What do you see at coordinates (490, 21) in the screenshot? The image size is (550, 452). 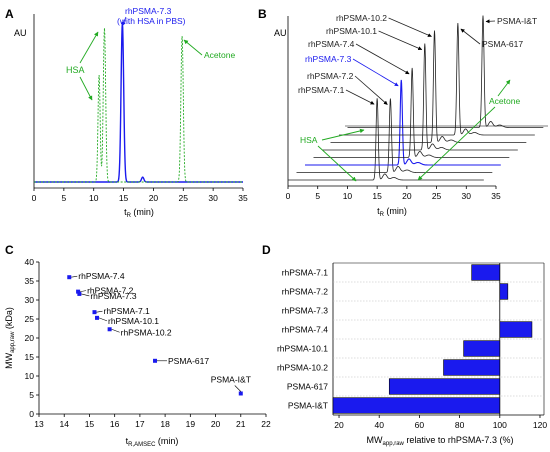 I see `chart-b-arrow-psma-i-t` at bounding box center [490, 21].